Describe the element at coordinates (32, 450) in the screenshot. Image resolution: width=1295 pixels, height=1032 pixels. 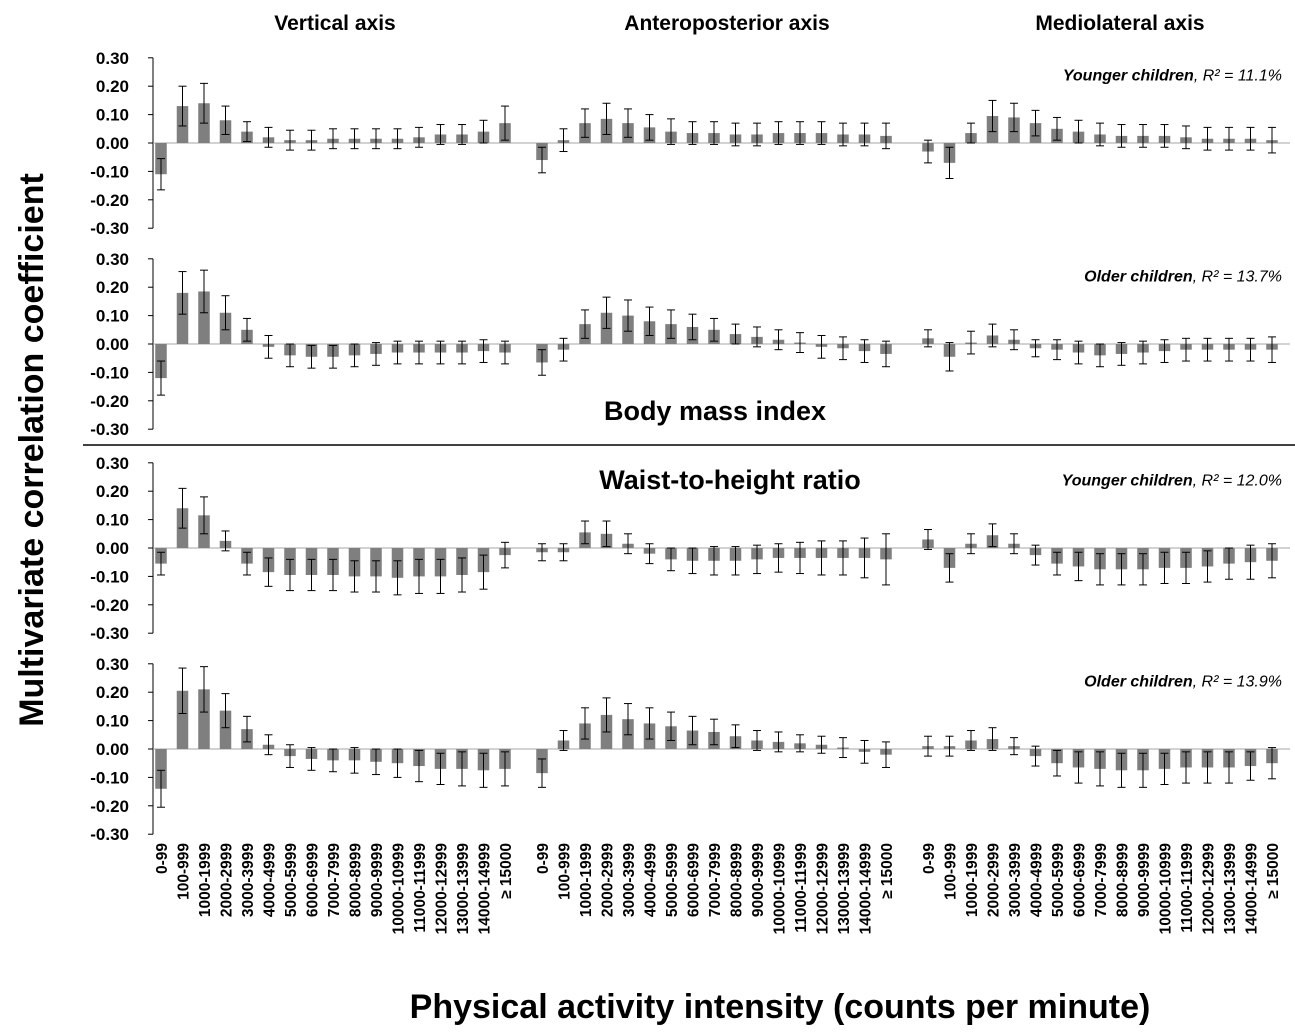
I see `y-axis-label: Multivariate correlation coefficient` at that location.